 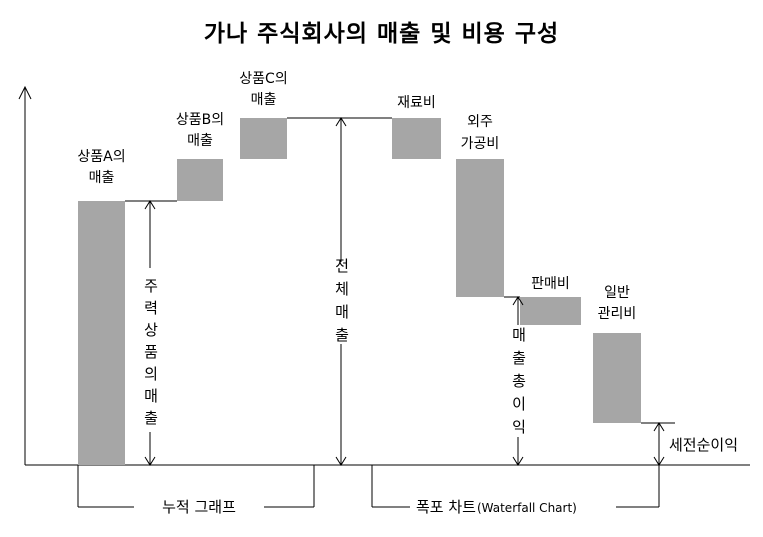 I want to click on annotation-label-char: 체, so click(x=342, y=289).